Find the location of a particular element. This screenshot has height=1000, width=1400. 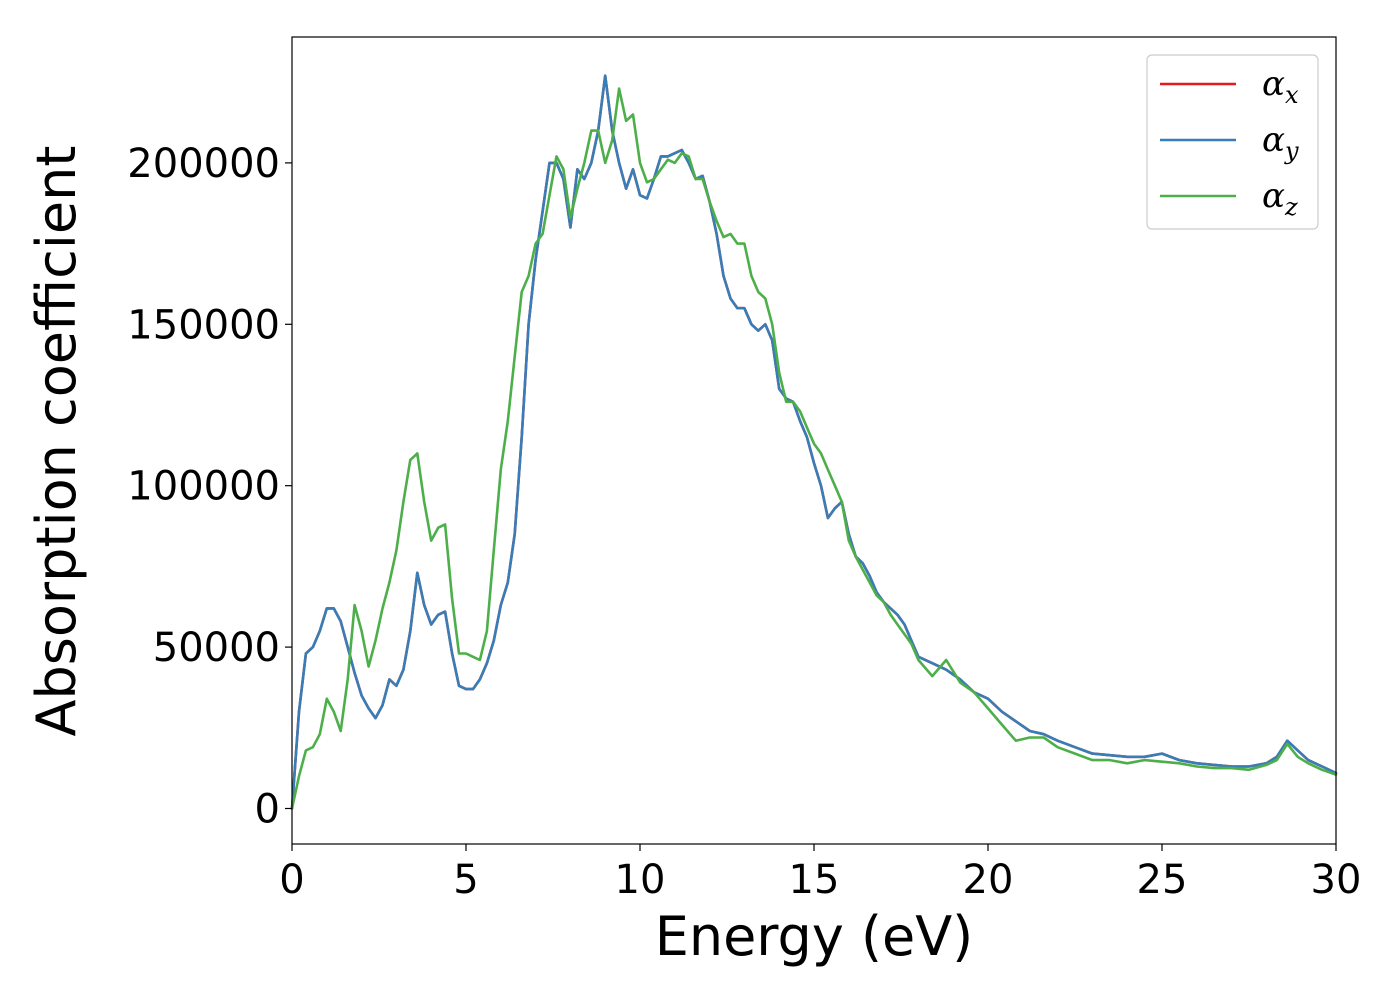

x-tick-label: 0 is located at coordinates (291, 880).